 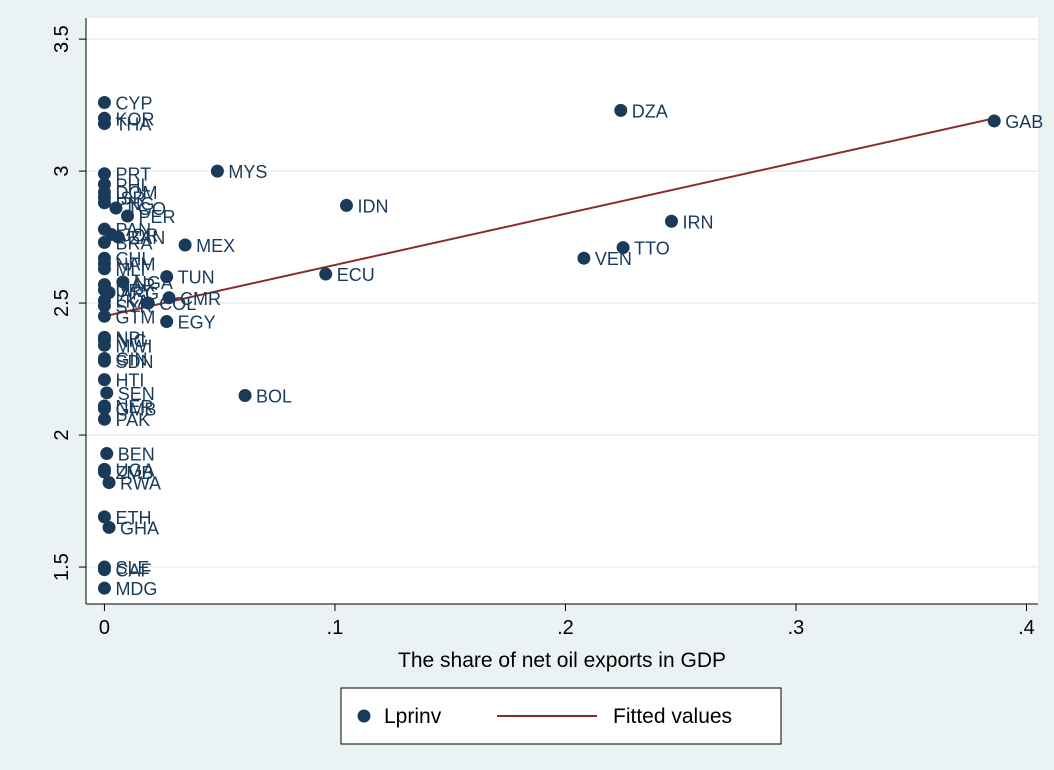 I want to click on point-label-hti: HTI, so click(x=129, y=381).